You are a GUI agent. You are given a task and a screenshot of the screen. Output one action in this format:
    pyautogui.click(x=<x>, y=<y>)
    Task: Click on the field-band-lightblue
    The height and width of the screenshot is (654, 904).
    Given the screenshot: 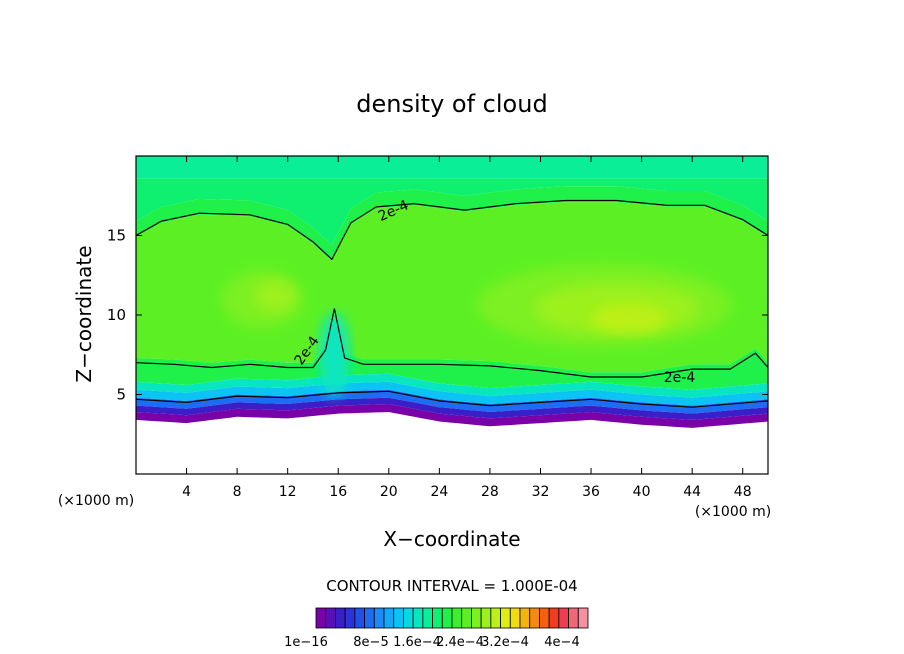 What is the action you would take?
    pyautogui.click(x=452, y=393)
    